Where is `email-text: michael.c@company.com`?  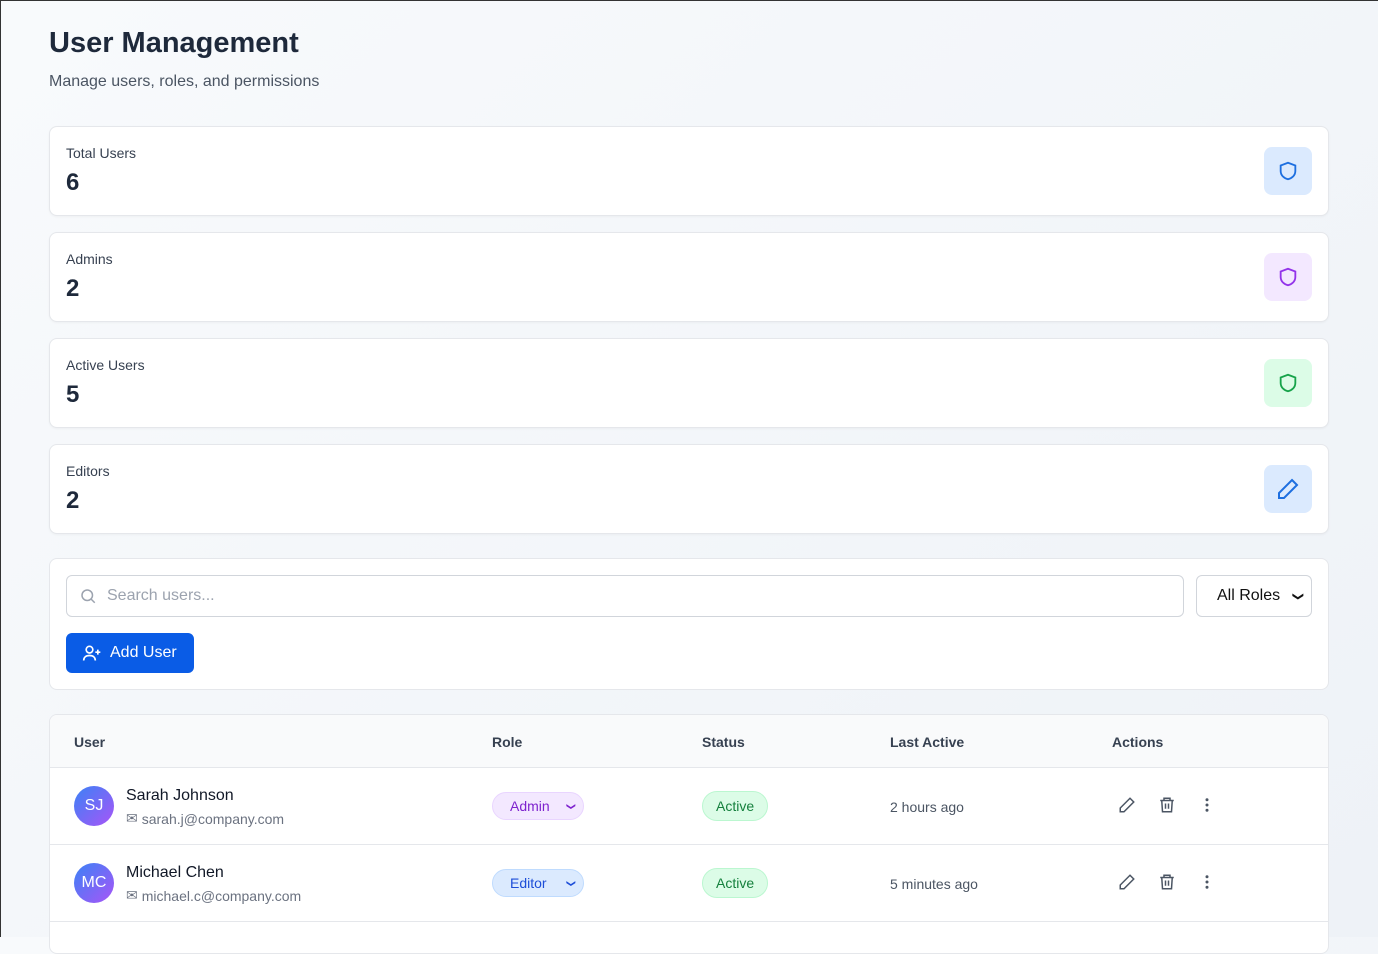 email-text: michael.c@company.com is located at coordinates (221, 895).